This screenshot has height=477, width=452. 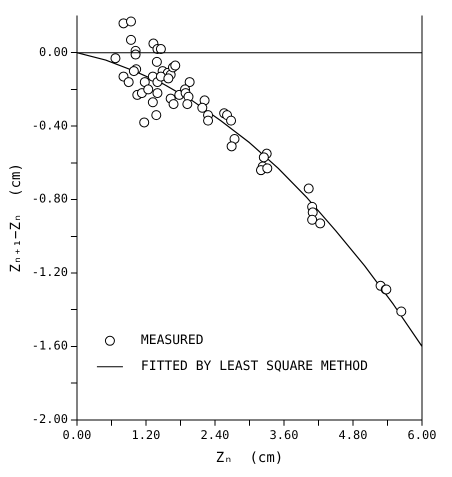 I want to click on y-tick-label: -2.00, so click(x=50, y=419).